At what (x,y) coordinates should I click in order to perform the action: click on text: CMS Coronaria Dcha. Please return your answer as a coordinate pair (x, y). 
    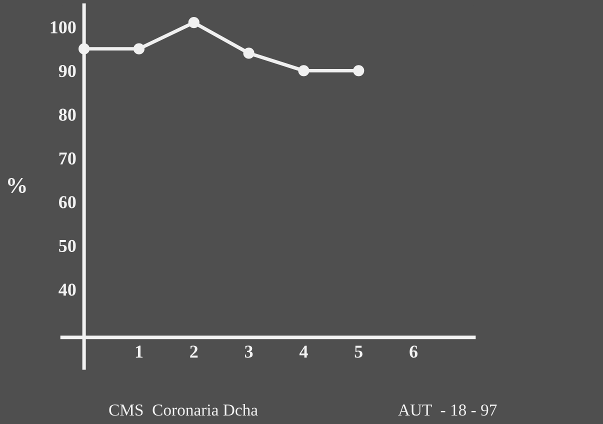
    Looking at the image, I should click on (183, 410).